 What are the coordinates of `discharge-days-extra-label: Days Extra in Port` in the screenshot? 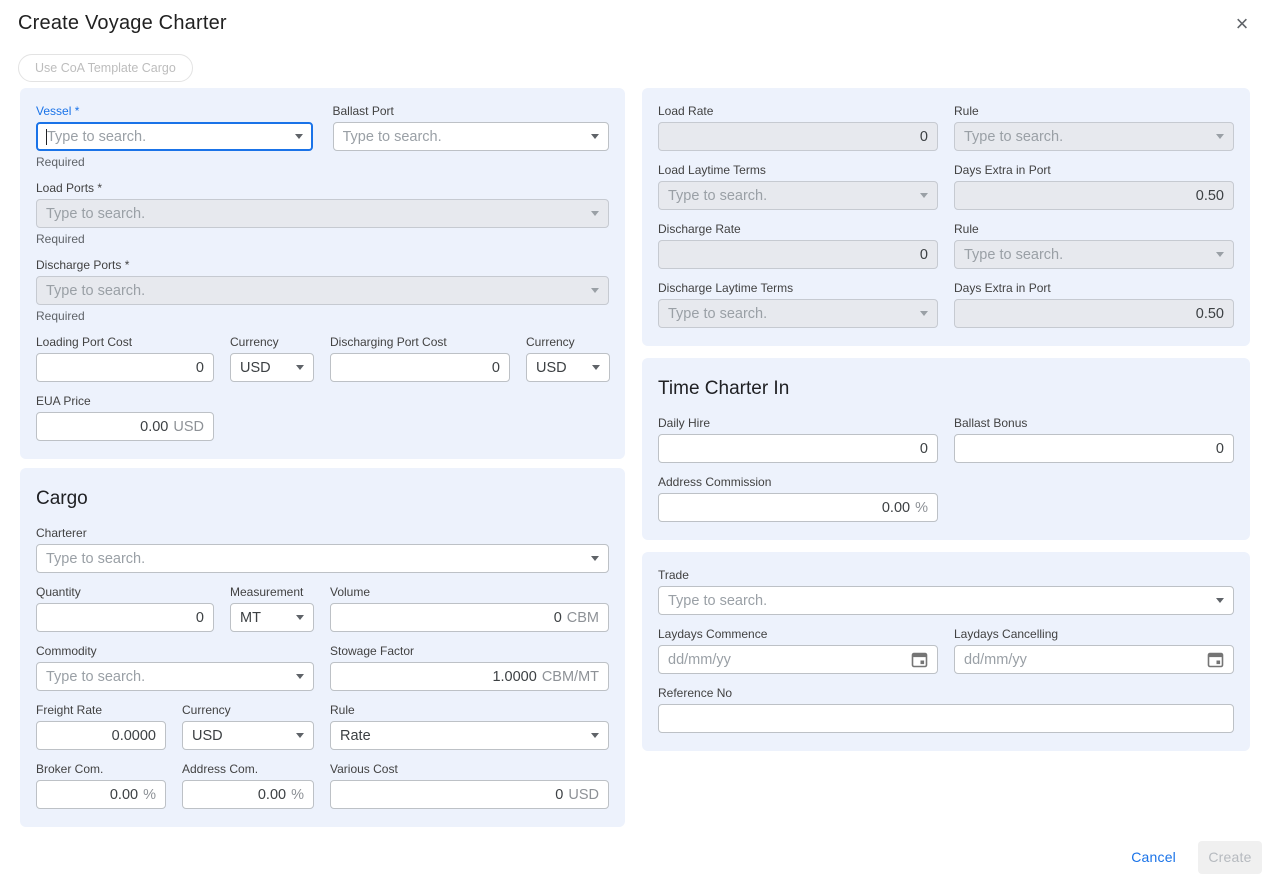 It's located at (1002, 288).